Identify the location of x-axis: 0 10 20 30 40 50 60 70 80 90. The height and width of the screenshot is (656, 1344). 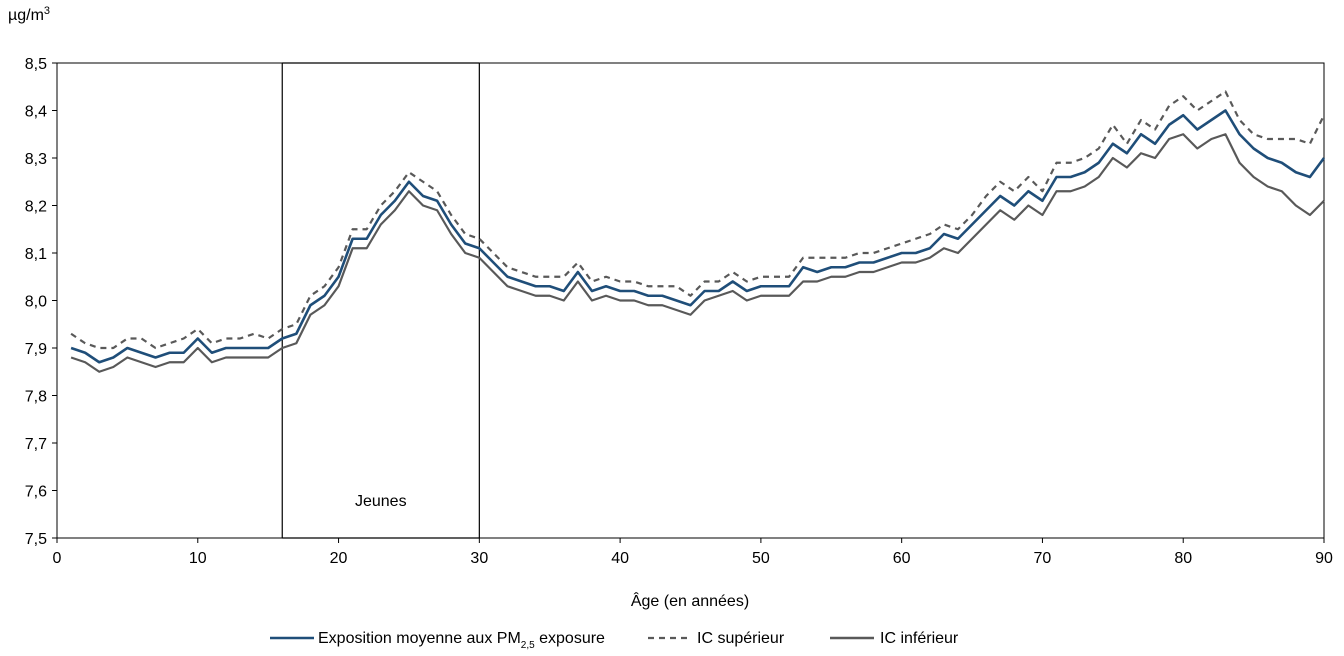
(693, 552).